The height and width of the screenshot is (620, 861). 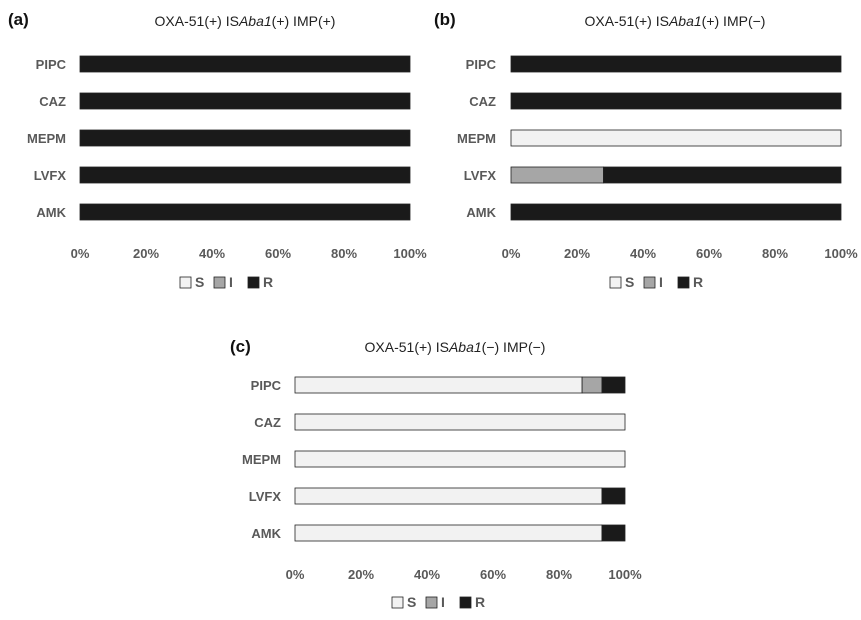 What do you see at coordinates (613, 496) in the screenshot?
I see `bar-segment-c-lvfx-r` at bounding box center [613, 496].